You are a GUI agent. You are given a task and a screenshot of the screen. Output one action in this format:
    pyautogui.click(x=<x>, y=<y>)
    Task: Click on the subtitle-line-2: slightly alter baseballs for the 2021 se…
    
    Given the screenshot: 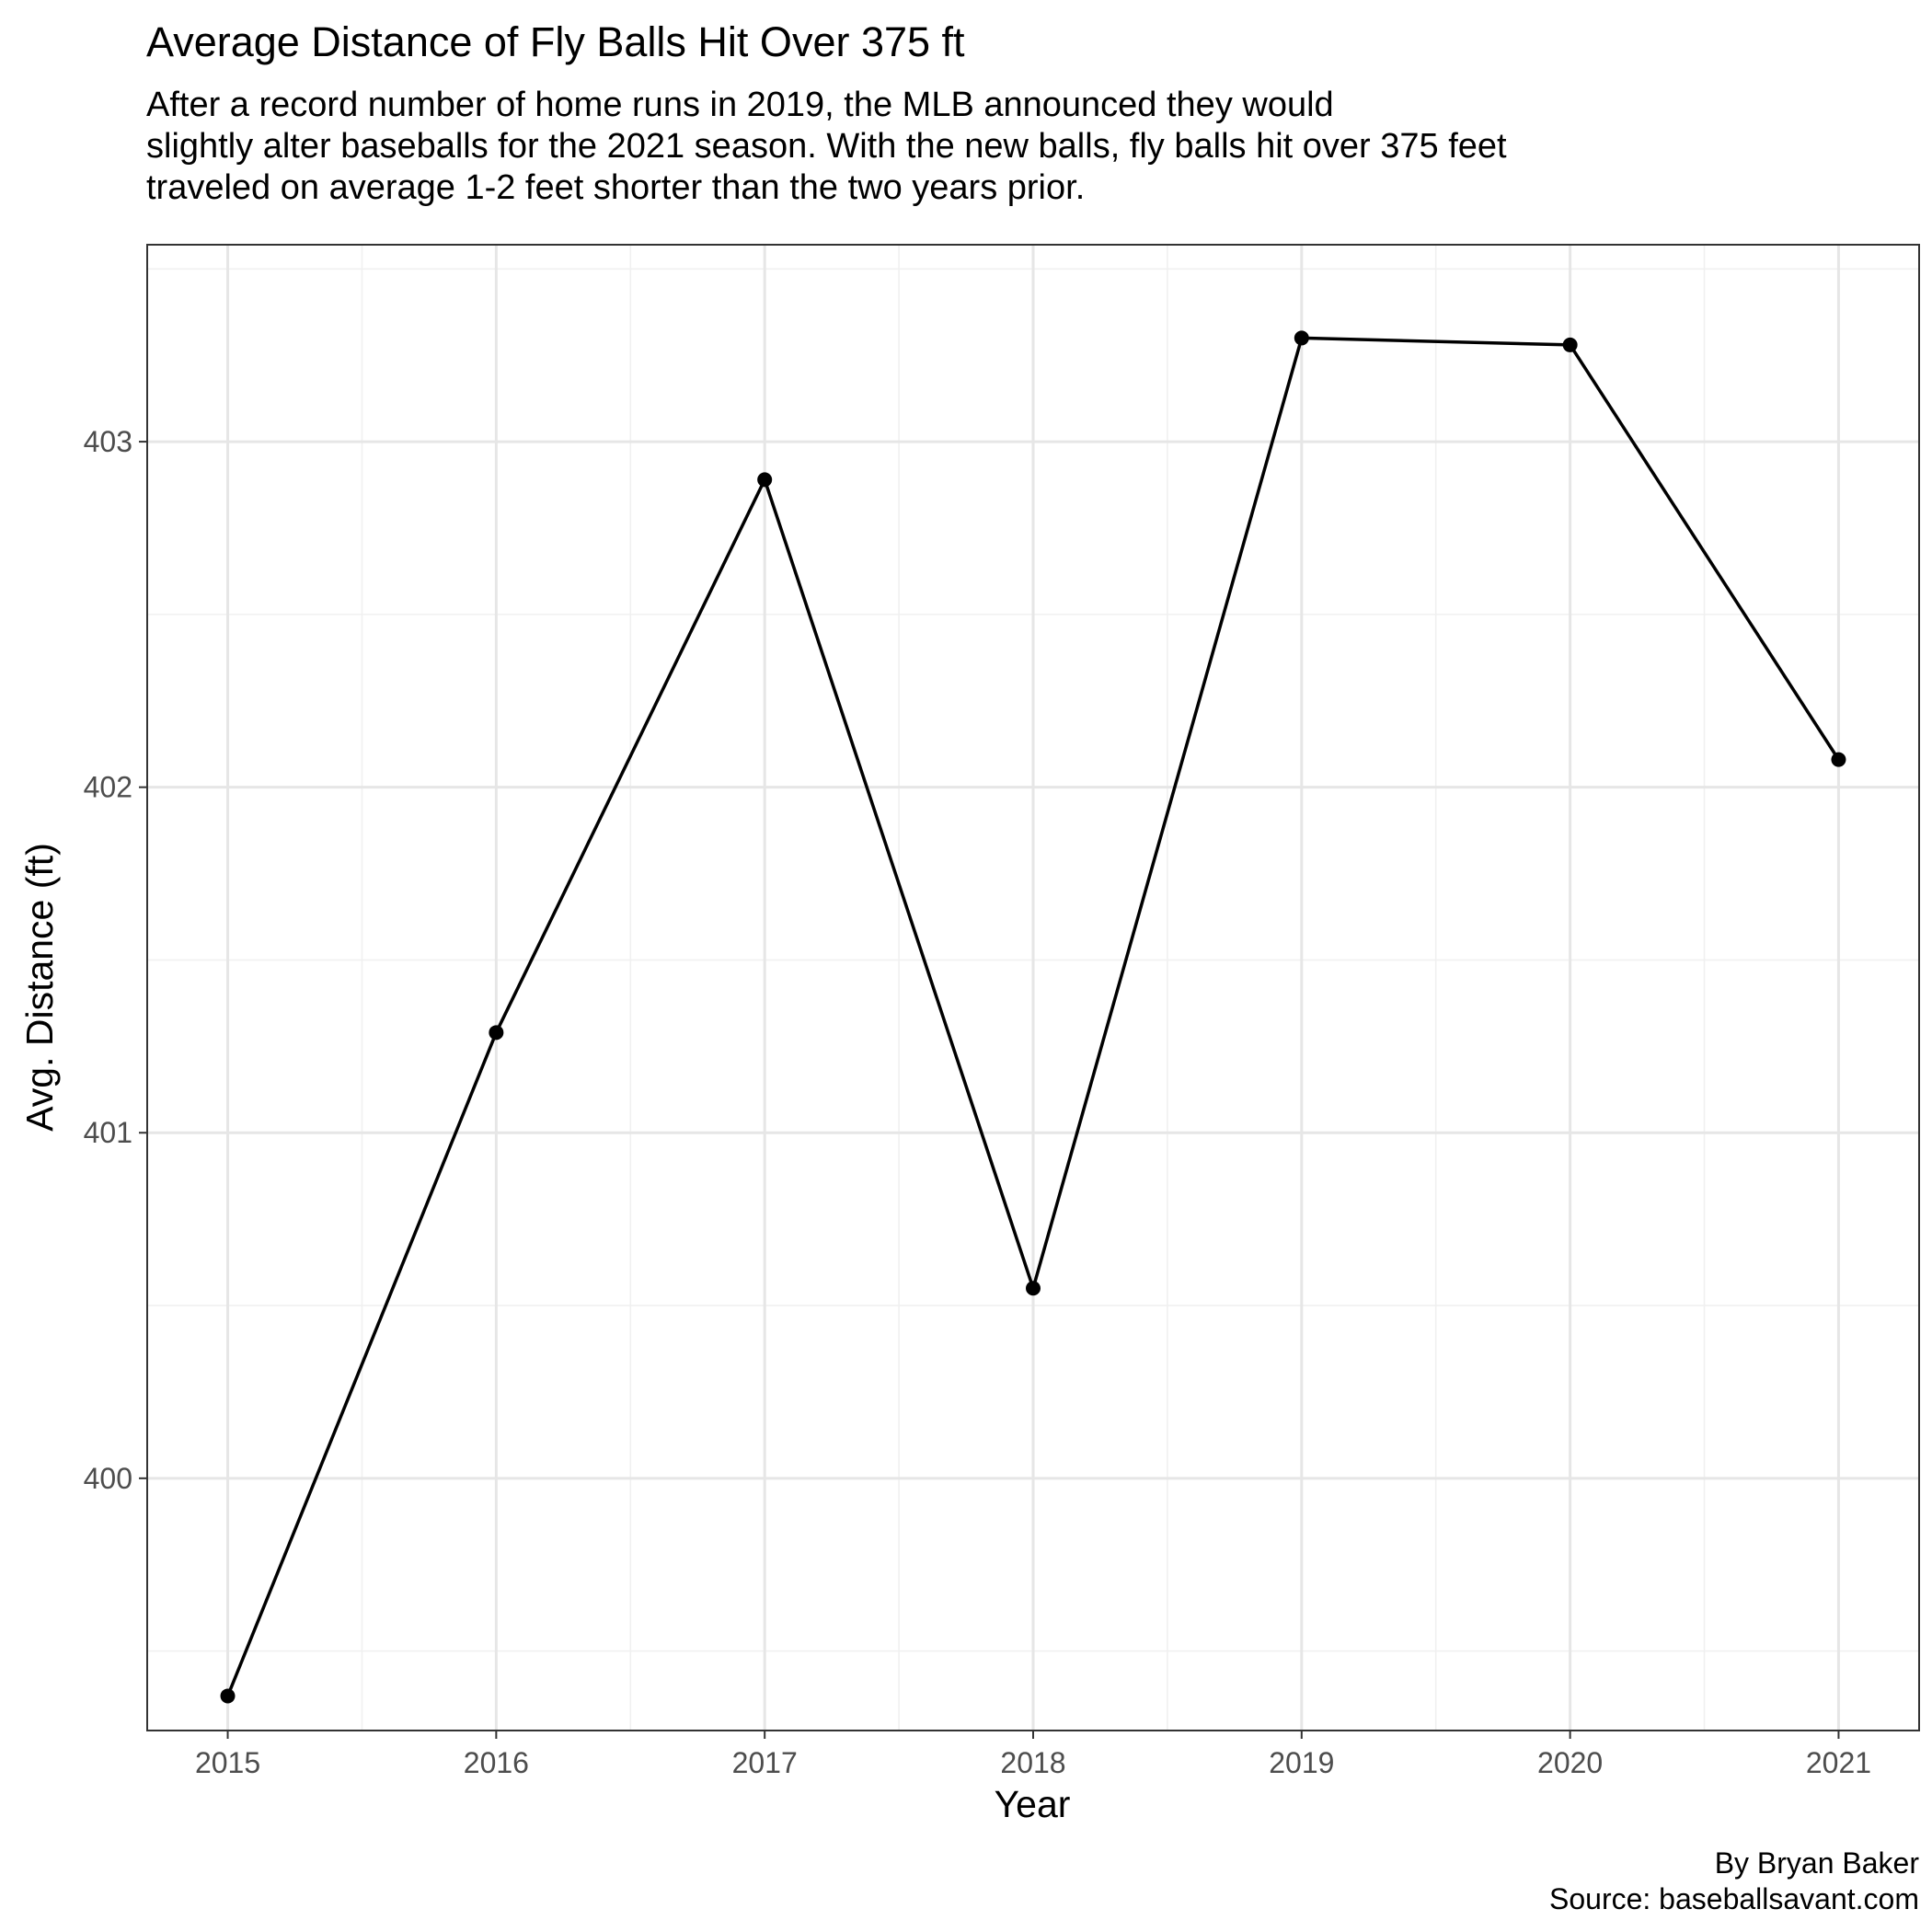 What is the action you would take?
    pyautogui.click(x=826, y=146)
    